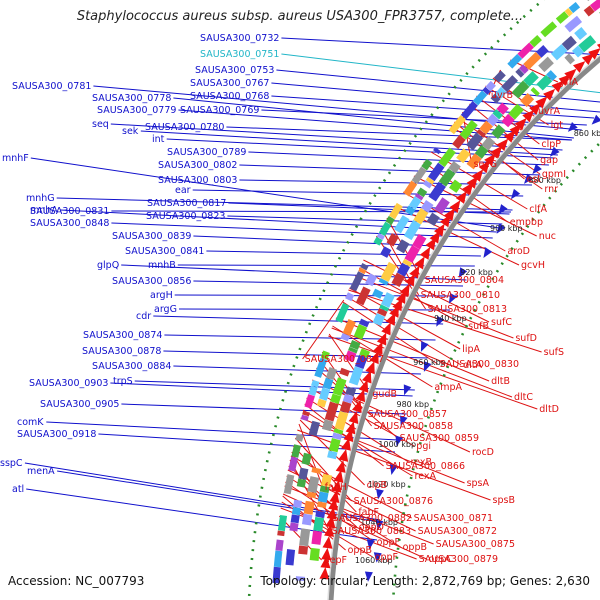 This screenshot has height=600, width=600. What do you see at coordinates (206, 152) in the screenshot?
I see `left-gene-label: SAUSA300_0789` at bounding box center [206, 152].